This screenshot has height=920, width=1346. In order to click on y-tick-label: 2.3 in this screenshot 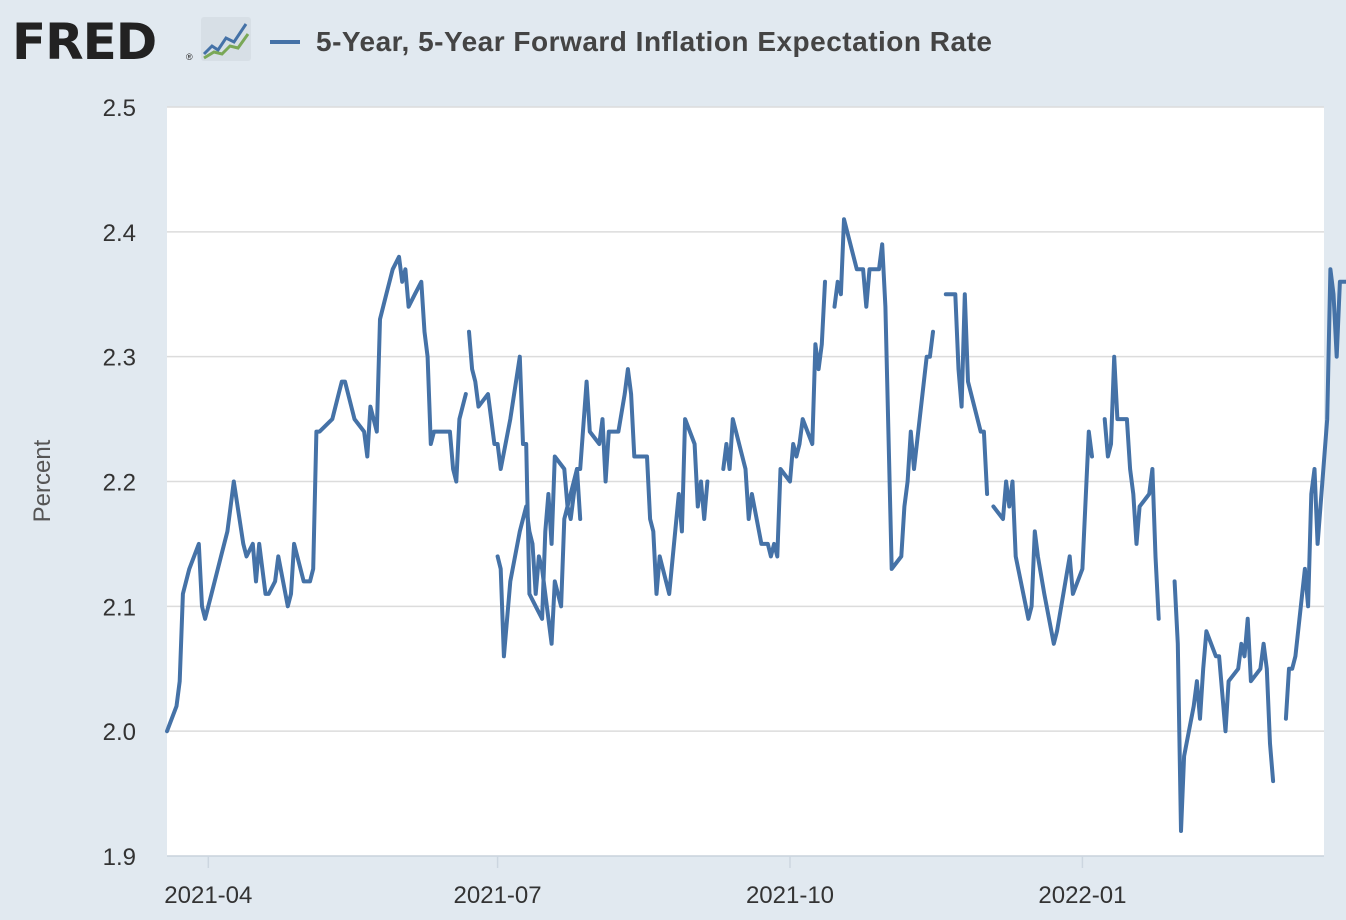, I will do `click(119, 358)`.